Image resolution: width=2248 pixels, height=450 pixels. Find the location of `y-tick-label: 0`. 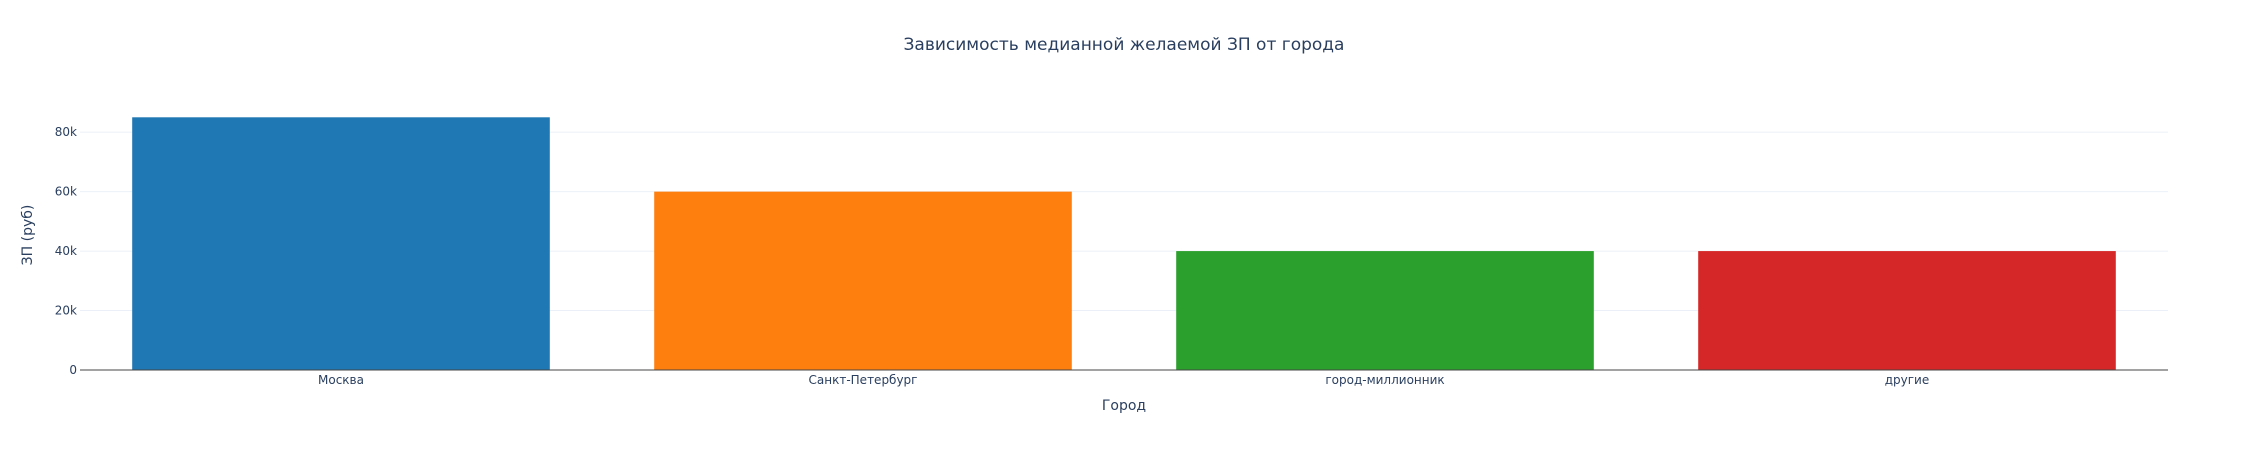

y-tick-label: 0 is located at coordinates (73, 370).